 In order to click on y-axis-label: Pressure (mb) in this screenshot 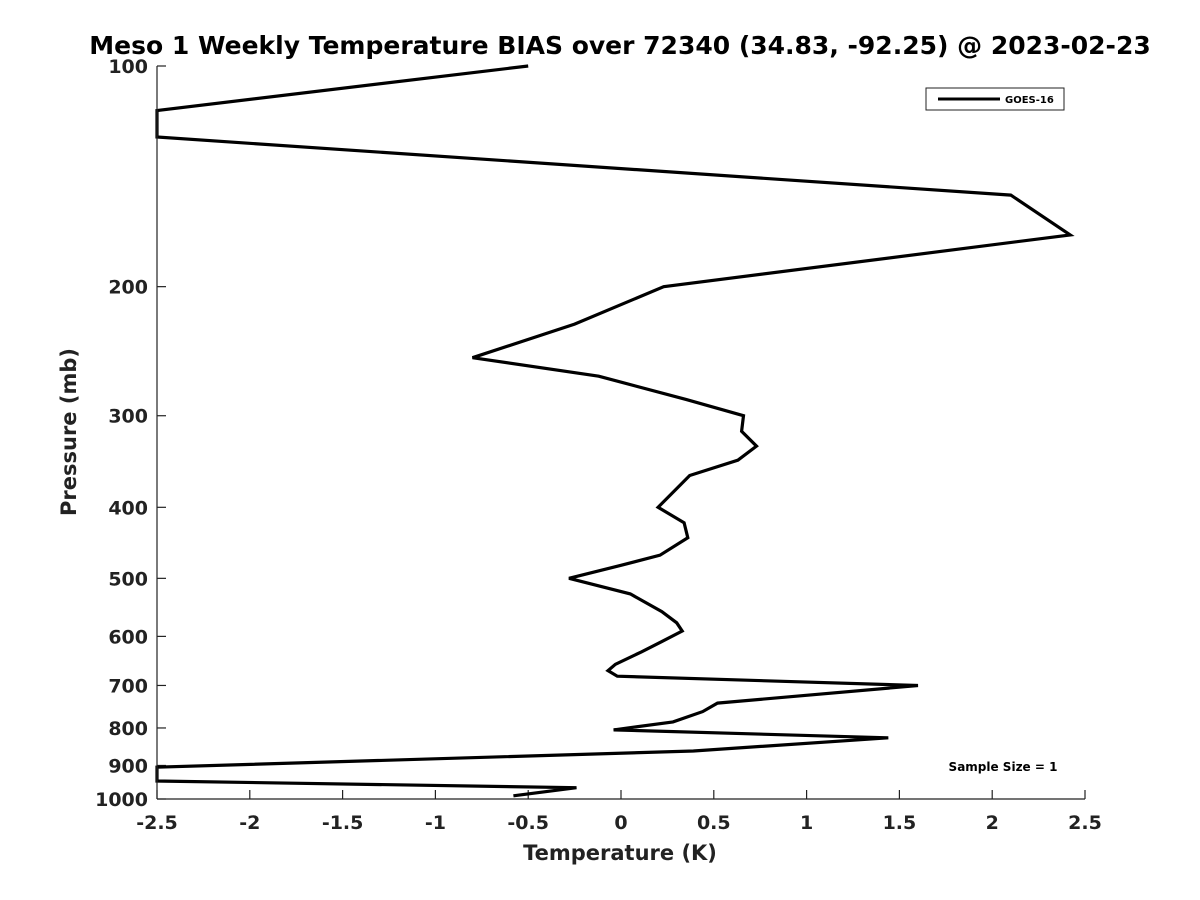, I will do `click(69, 432)`.